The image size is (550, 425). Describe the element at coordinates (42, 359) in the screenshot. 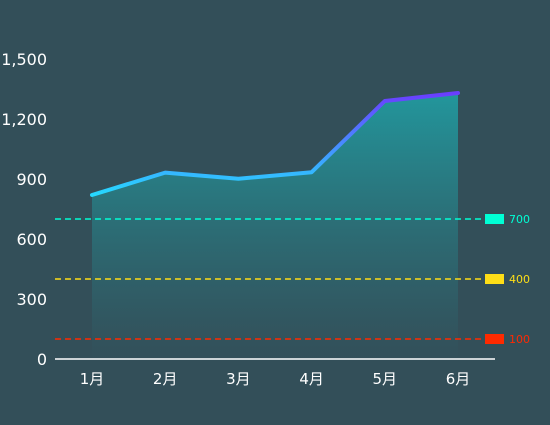

I see `y-tick-label: 0` at that location.